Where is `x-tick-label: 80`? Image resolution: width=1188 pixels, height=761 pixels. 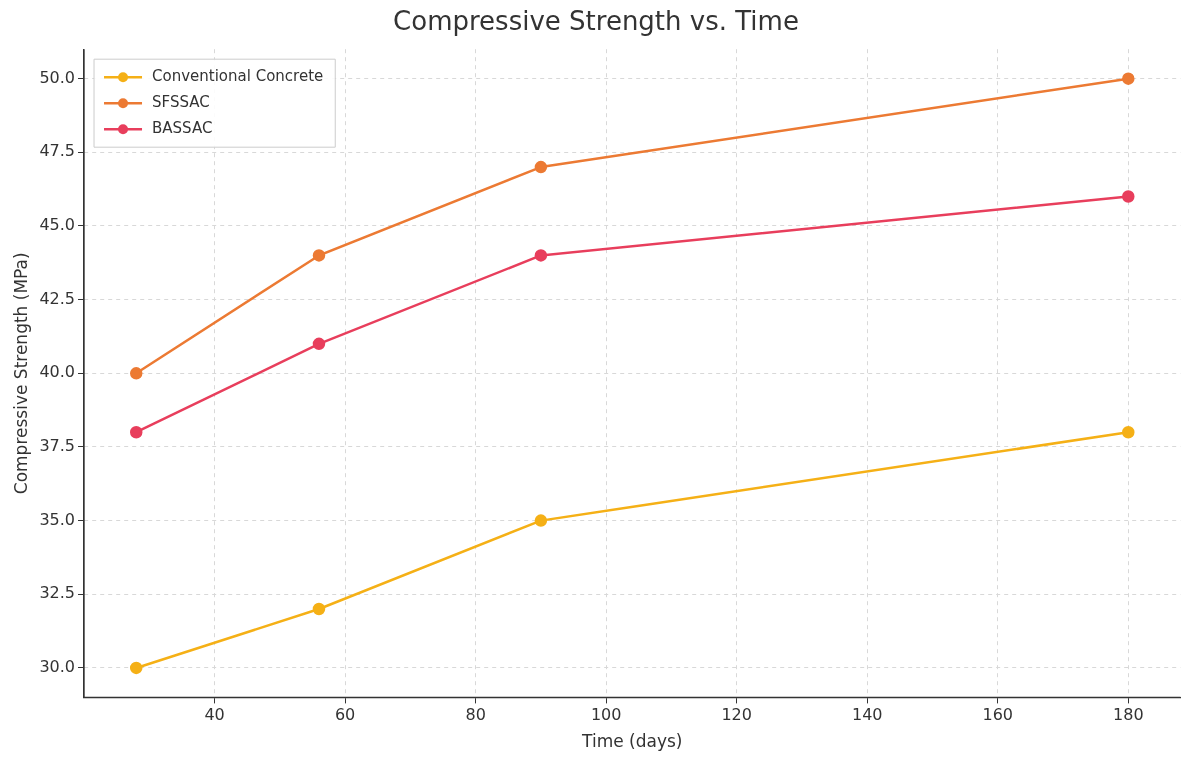
x-tick-label: 80 is located at coordinates (475, 715).